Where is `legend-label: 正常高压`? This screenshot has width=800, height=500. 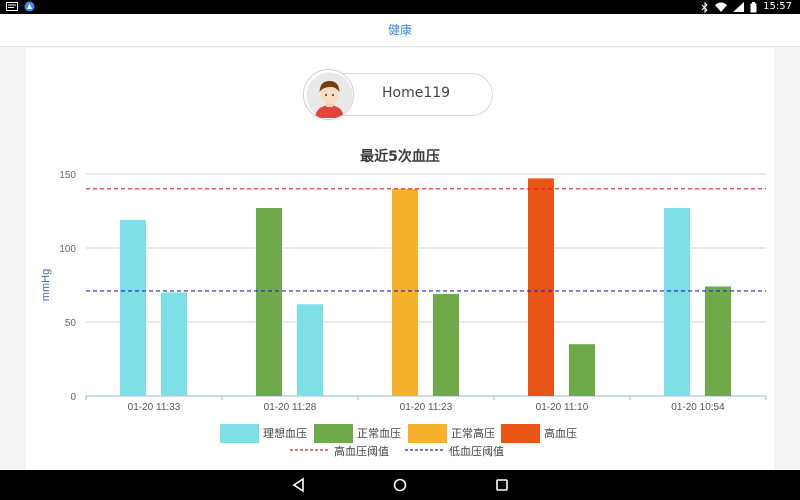 legend-label: 正常高压 is located at coordinates (473, 433).